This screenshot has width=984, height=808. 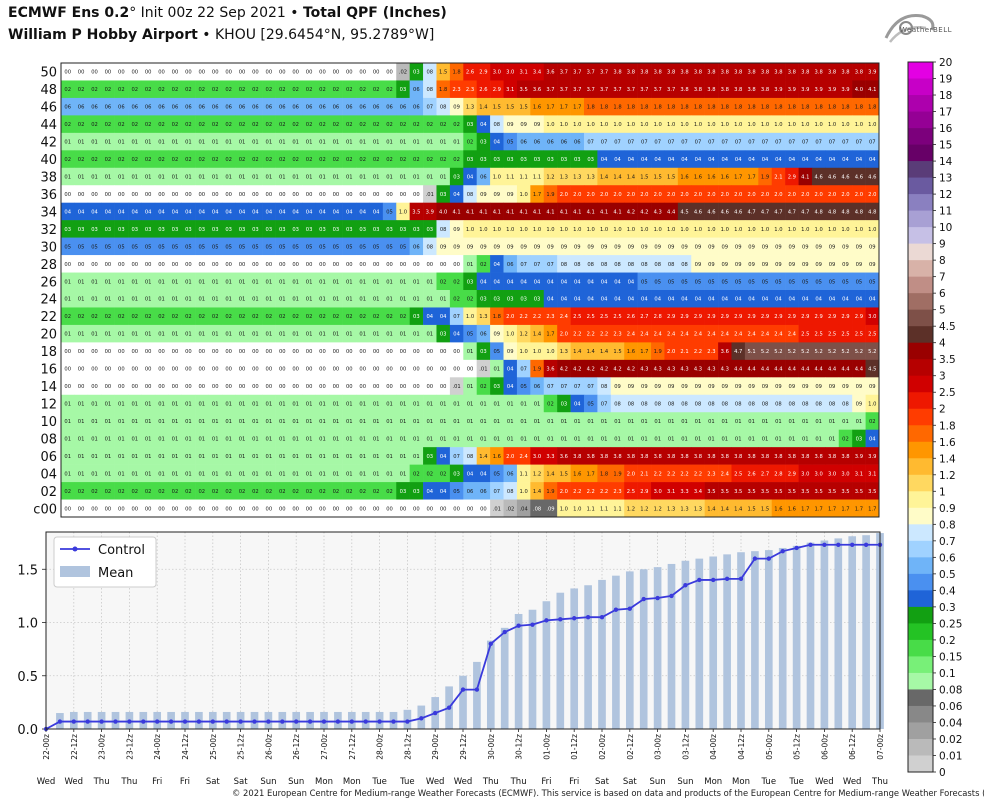 I want to click on heatmap-cell-value: 1.2, so click(x=524, y=335).